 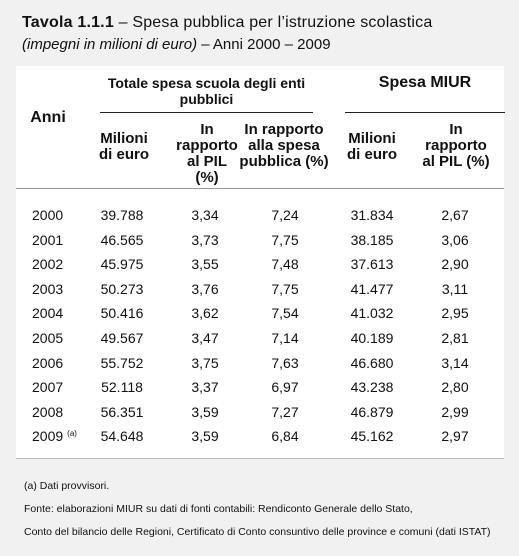 I want to click on cell: 38.185, so click(x=372, y=239).